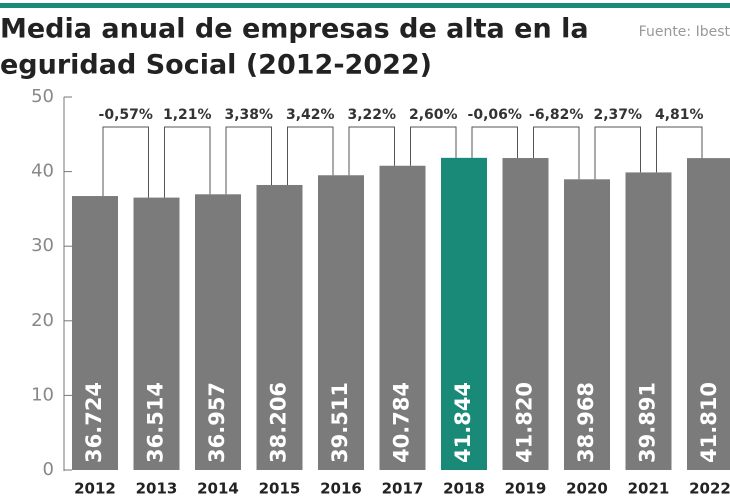  I want to click on top-rule, so click(365, 5).